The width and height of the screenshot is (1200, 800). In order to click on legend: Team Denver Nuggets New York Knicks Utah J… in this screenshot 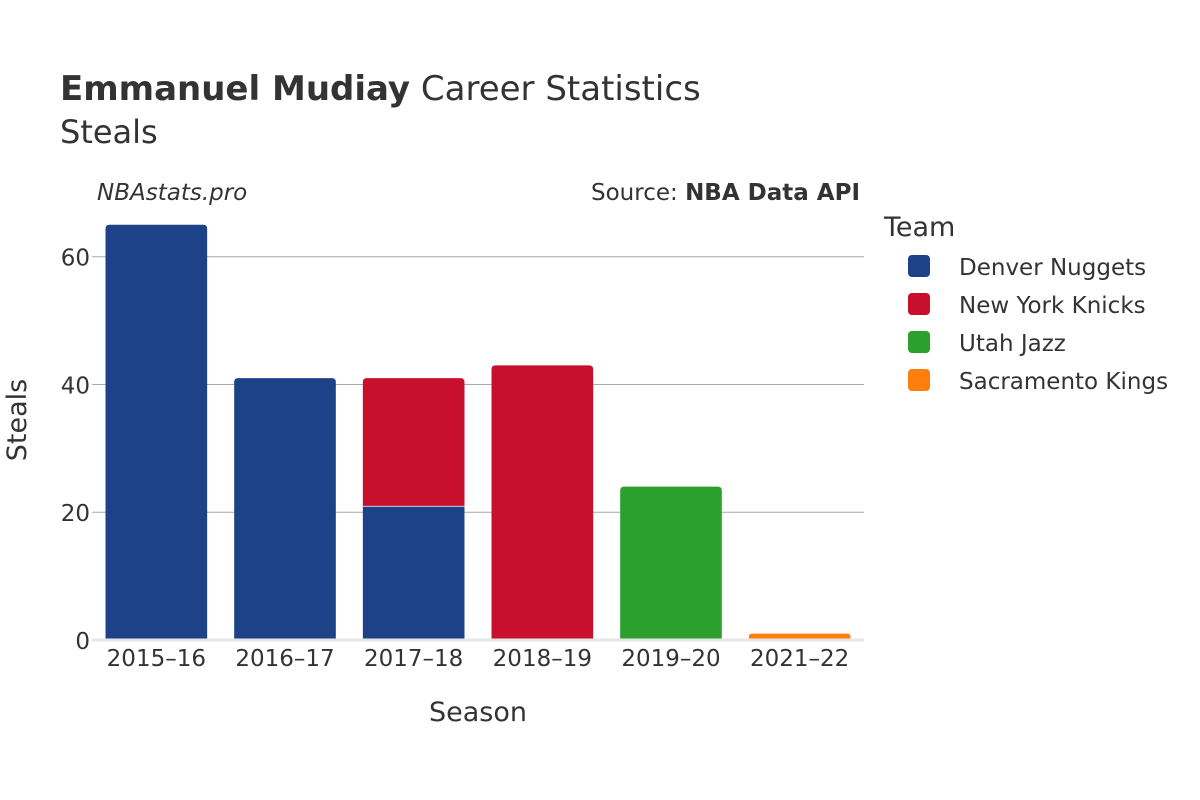, I will do `click(1025, 303)`.